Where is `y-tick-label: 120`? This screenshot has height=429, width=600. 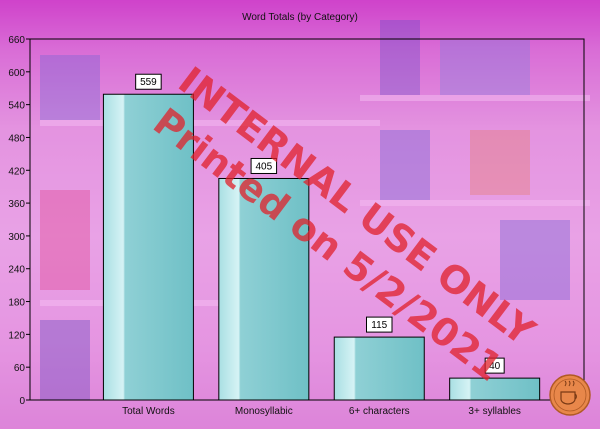 y-tick-label: 120 is located at coordinates (16, 335).